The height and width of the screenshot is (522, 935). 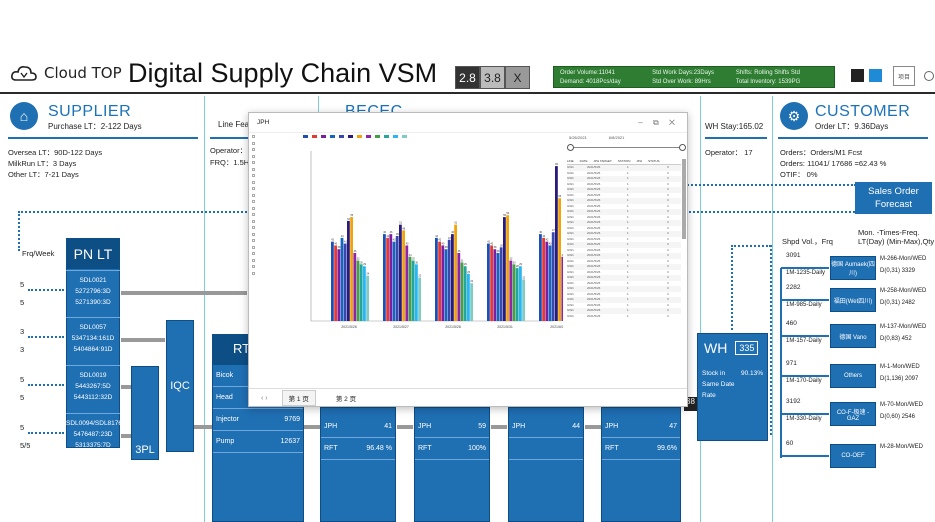 What do you see at coordinates (929, 76) in the screenshot?
I see `info-icon` at bounding box center [929, 76].